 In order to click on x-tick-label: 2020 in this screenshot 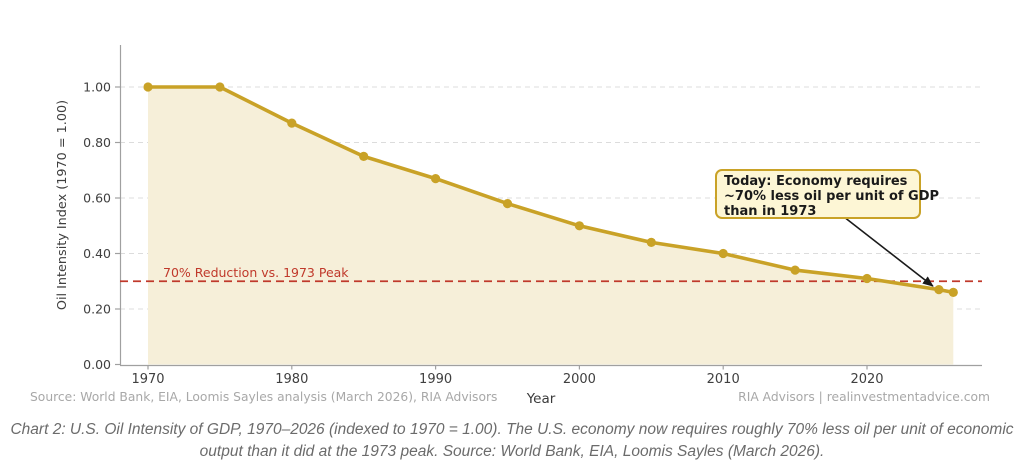, I will do `click(866, 379)`.